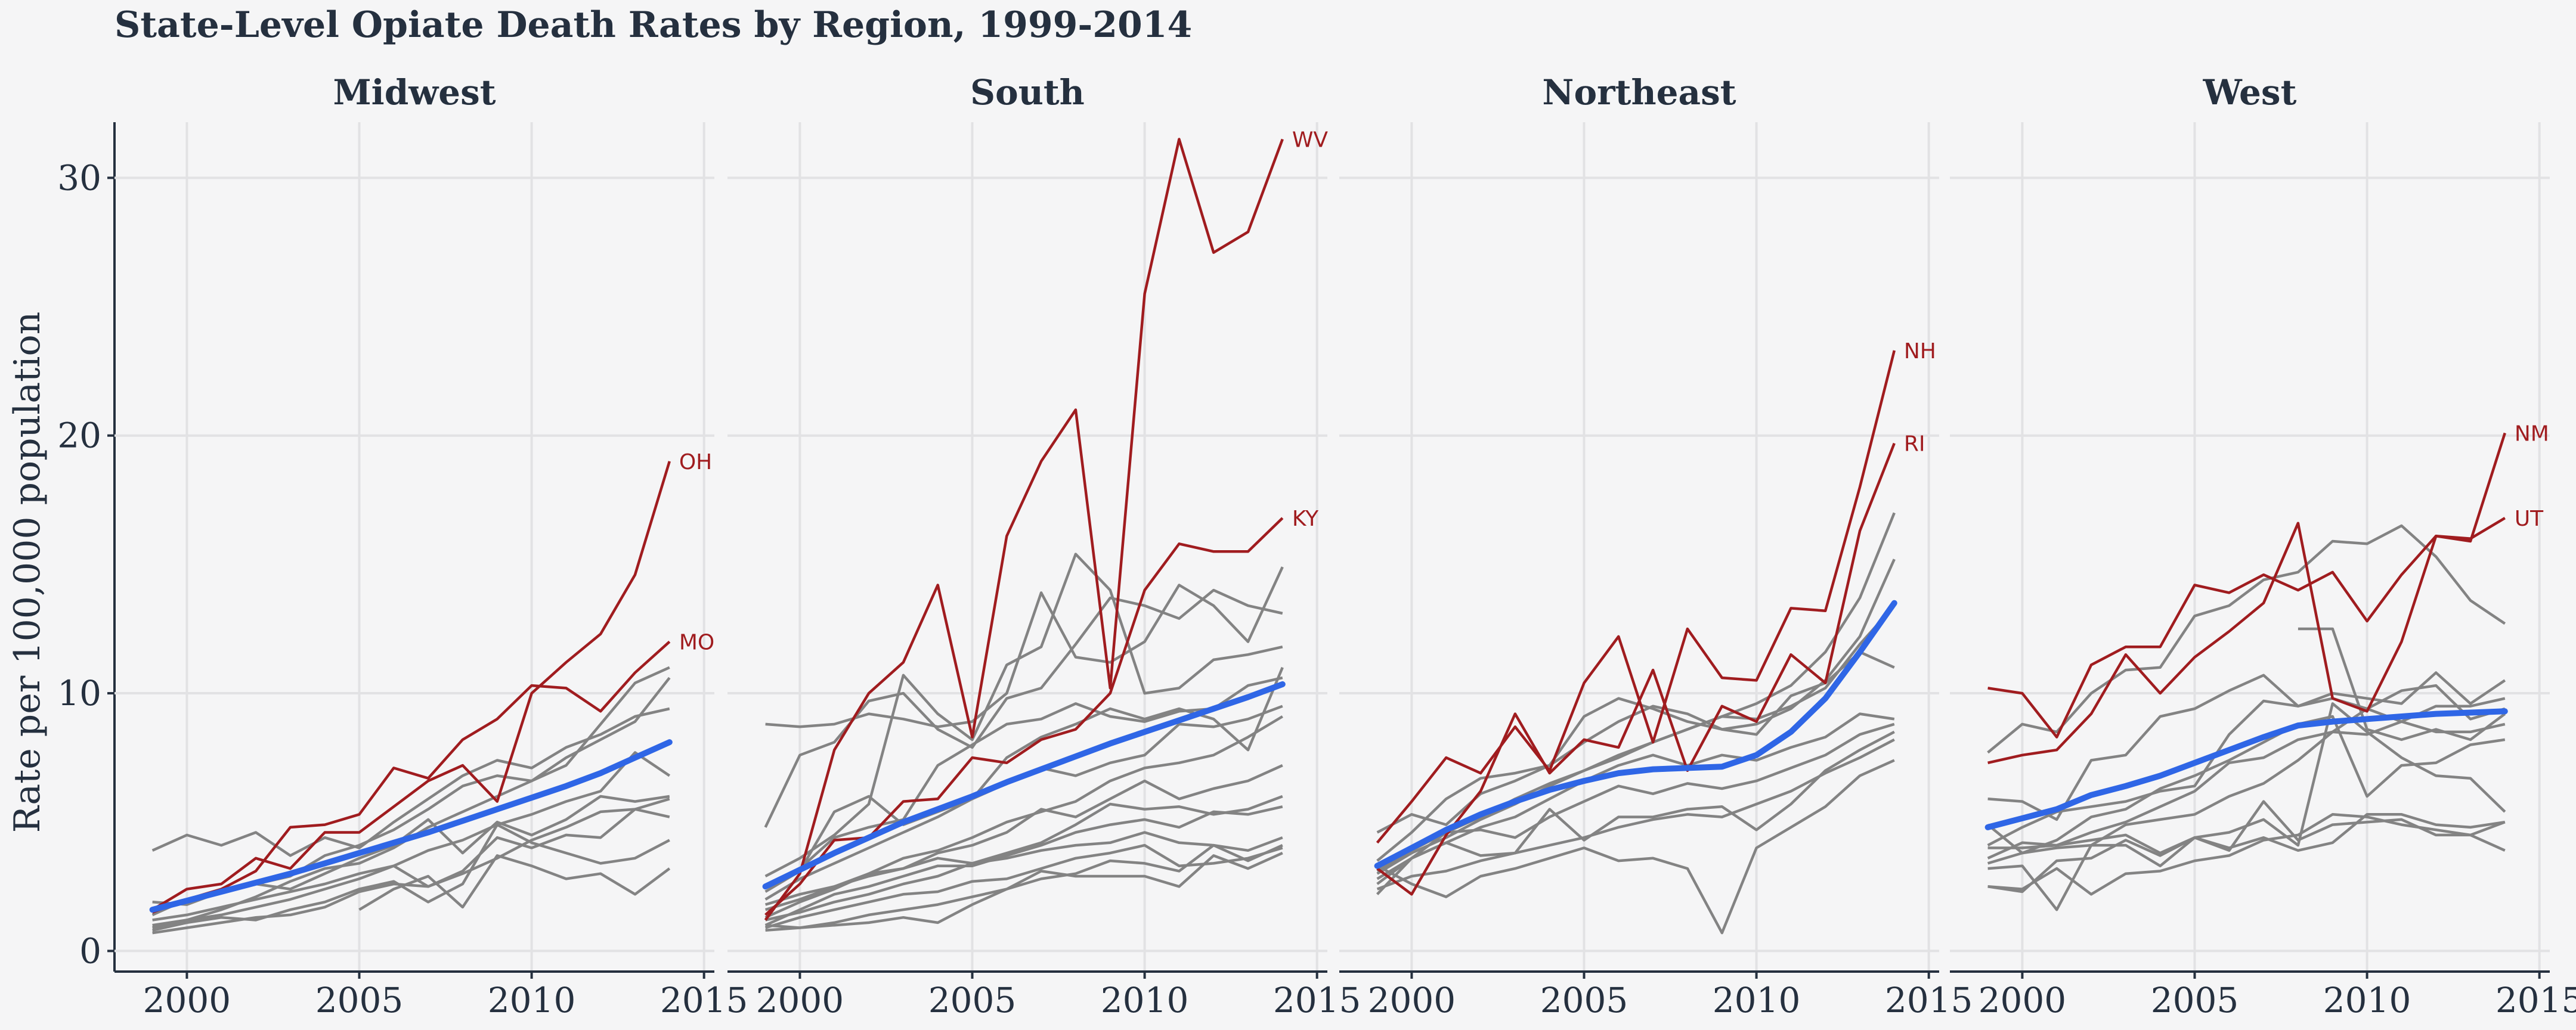  I want to click on highlighted-state-line-ky, so click(1024, 716).